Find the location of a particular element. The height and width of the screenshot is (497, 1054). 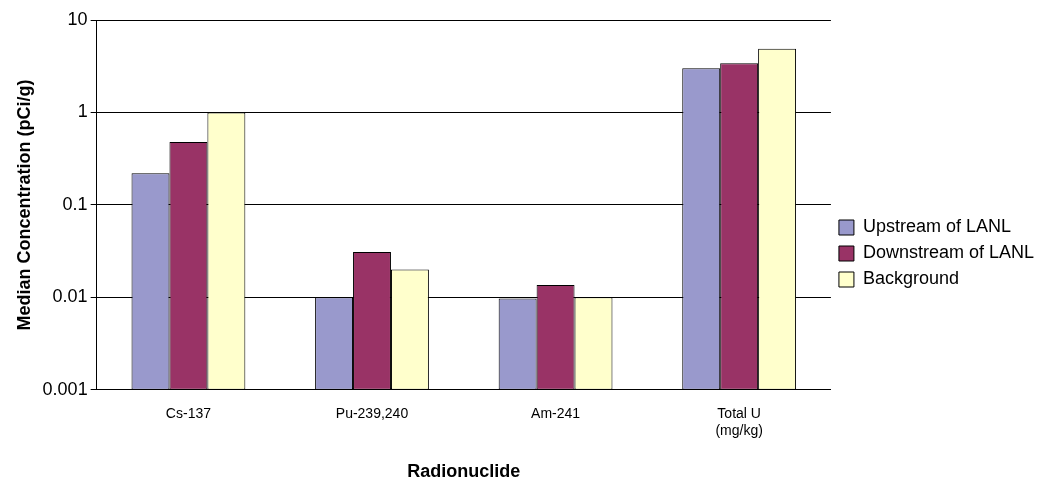

y-tick-label: 0.01 is located at coordinates (70, 296).